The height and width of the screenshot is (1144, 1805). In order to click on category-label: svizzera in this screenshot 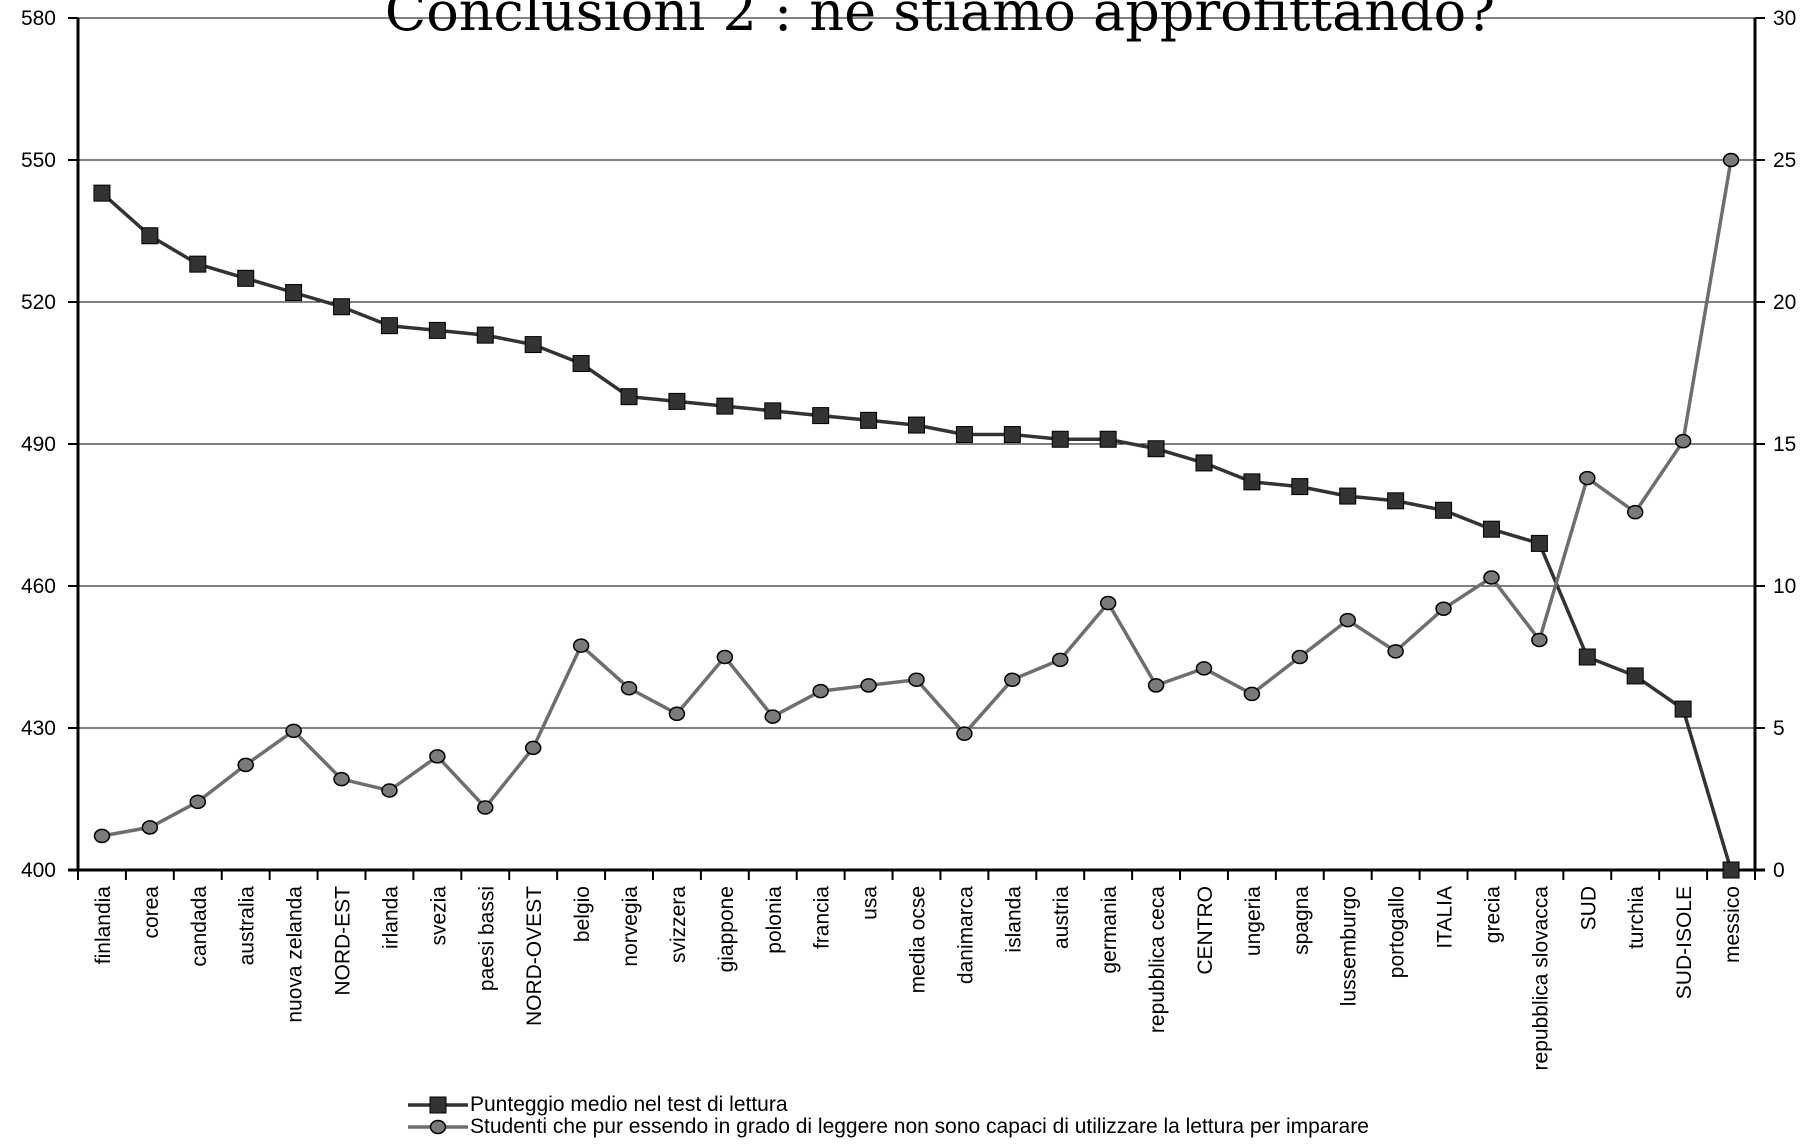, I will do `click(678, 924)`.